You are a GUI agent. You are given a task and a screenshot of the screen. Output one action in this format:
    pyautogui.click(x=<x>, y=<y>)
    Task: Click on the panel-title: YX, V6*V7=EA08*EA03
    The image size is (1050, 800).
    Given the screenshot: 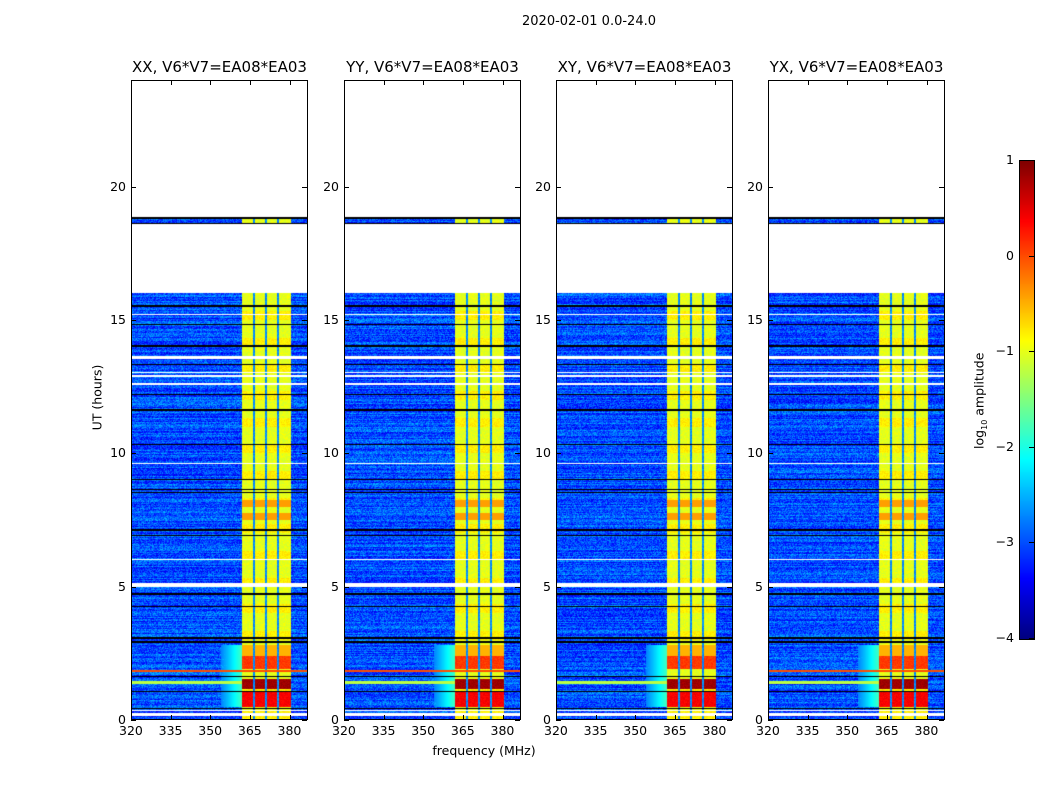 What is the action you would take?
    pyautogui.click(x=856, y=67)
    